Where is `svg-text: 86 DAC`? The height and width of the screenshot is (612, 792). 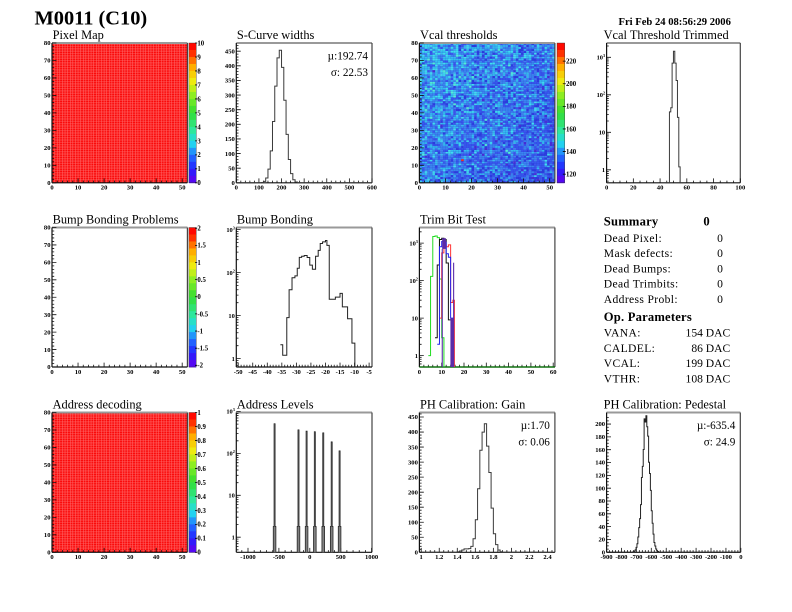 svg-text: 86 DAC is located at coordinates (710, 348).